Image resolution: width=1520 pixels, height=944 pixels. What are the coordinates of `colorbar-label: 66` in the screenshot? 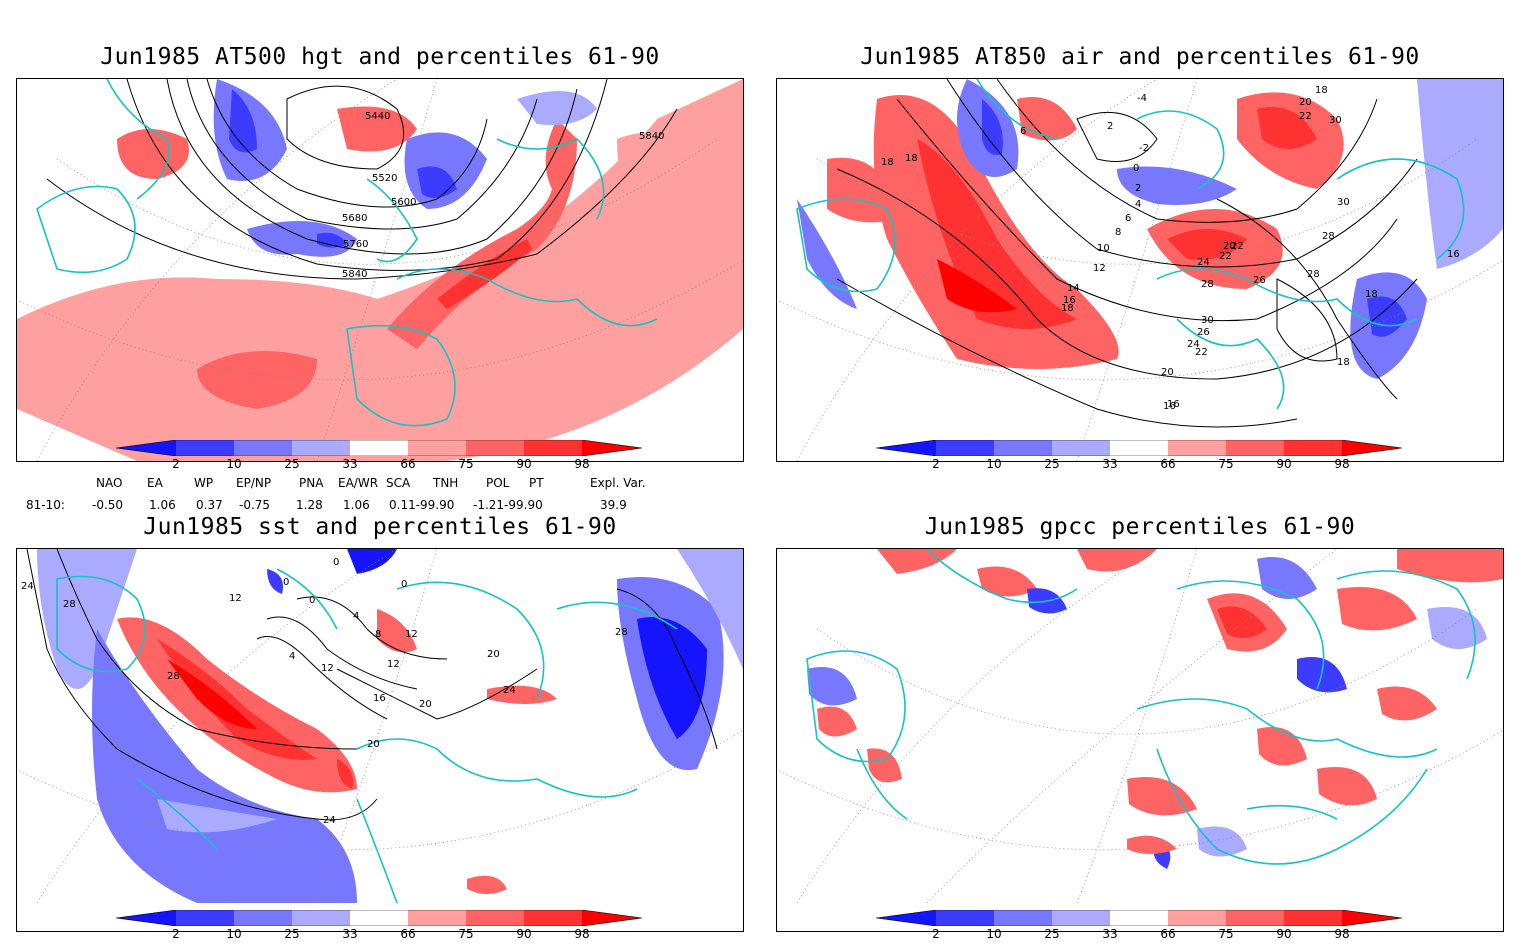 It's located at (1168, 934).